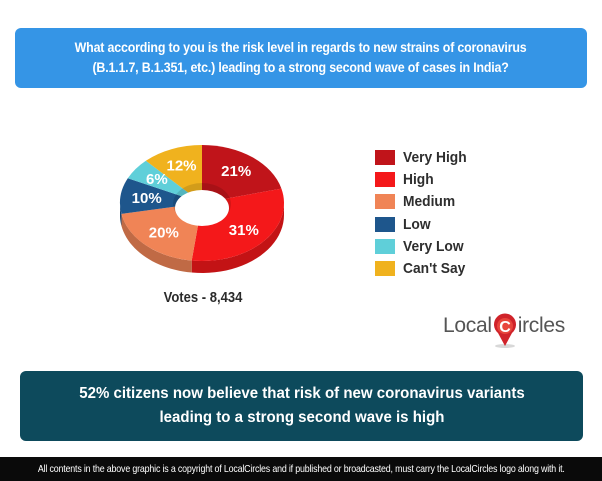 The width and height of the screenshot is (602, 481). Describe the element at coordinates (157, 179) in the screenshot. I see `slice-label: 6%` at that location.